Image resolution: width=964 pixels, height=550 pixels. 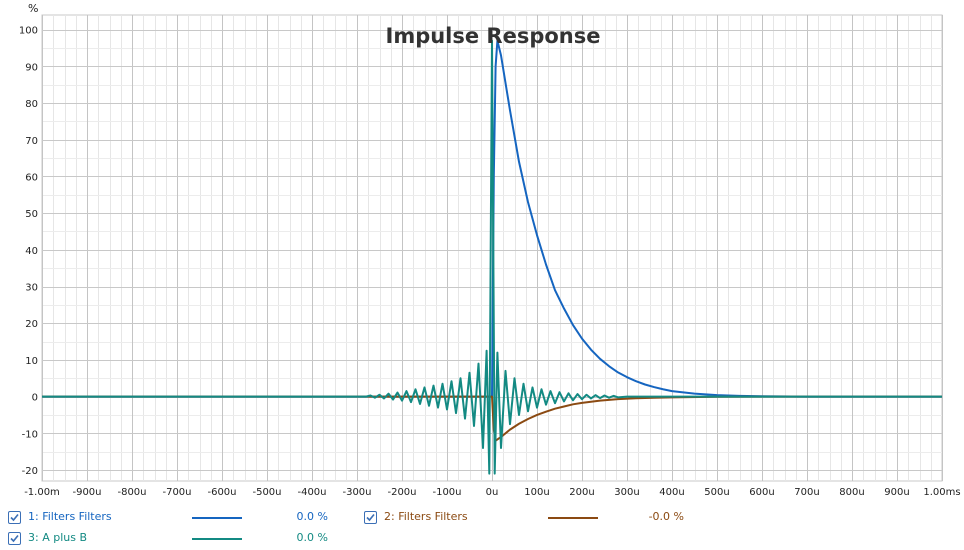 What do you see at coordinates (31, 177) in the screenshot?
I see `y-tick-label: 60` at bounding box center [31, 177].